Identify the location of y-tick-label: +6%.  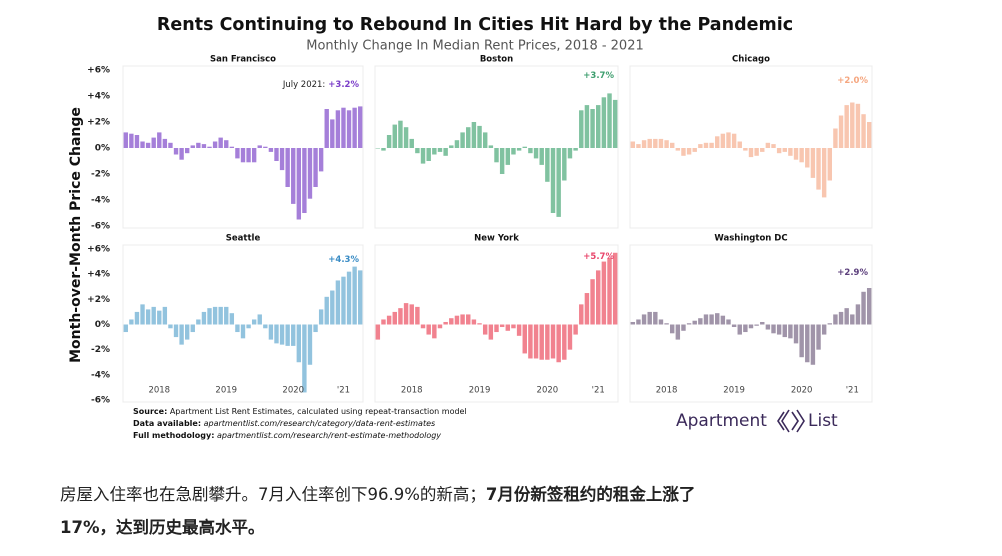
(98, 71).